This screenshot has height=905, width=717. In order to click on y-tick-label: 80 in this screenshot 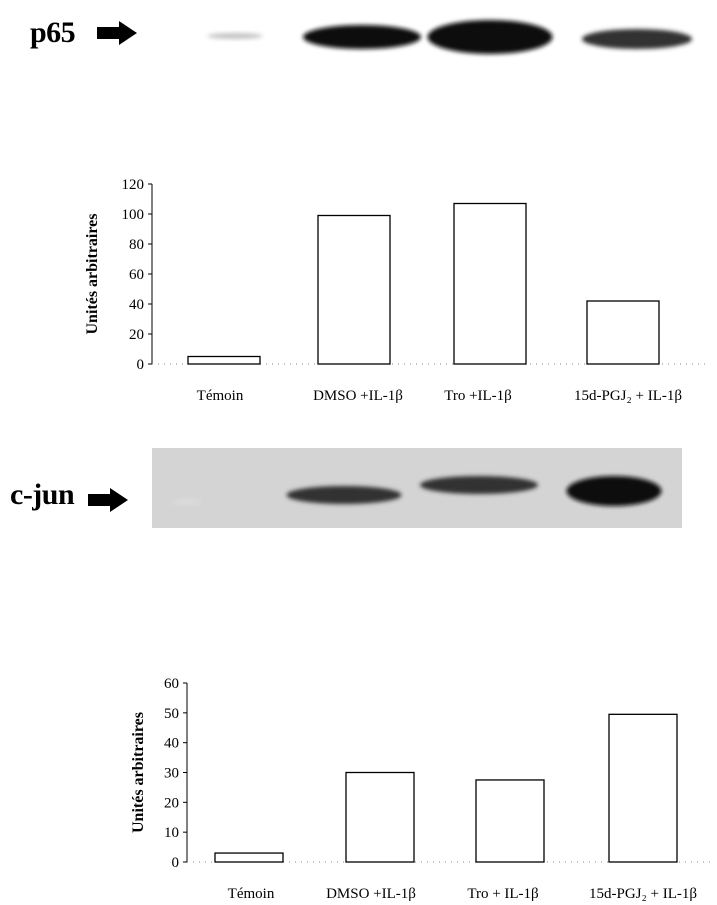, I will do `click(136, 245)`.